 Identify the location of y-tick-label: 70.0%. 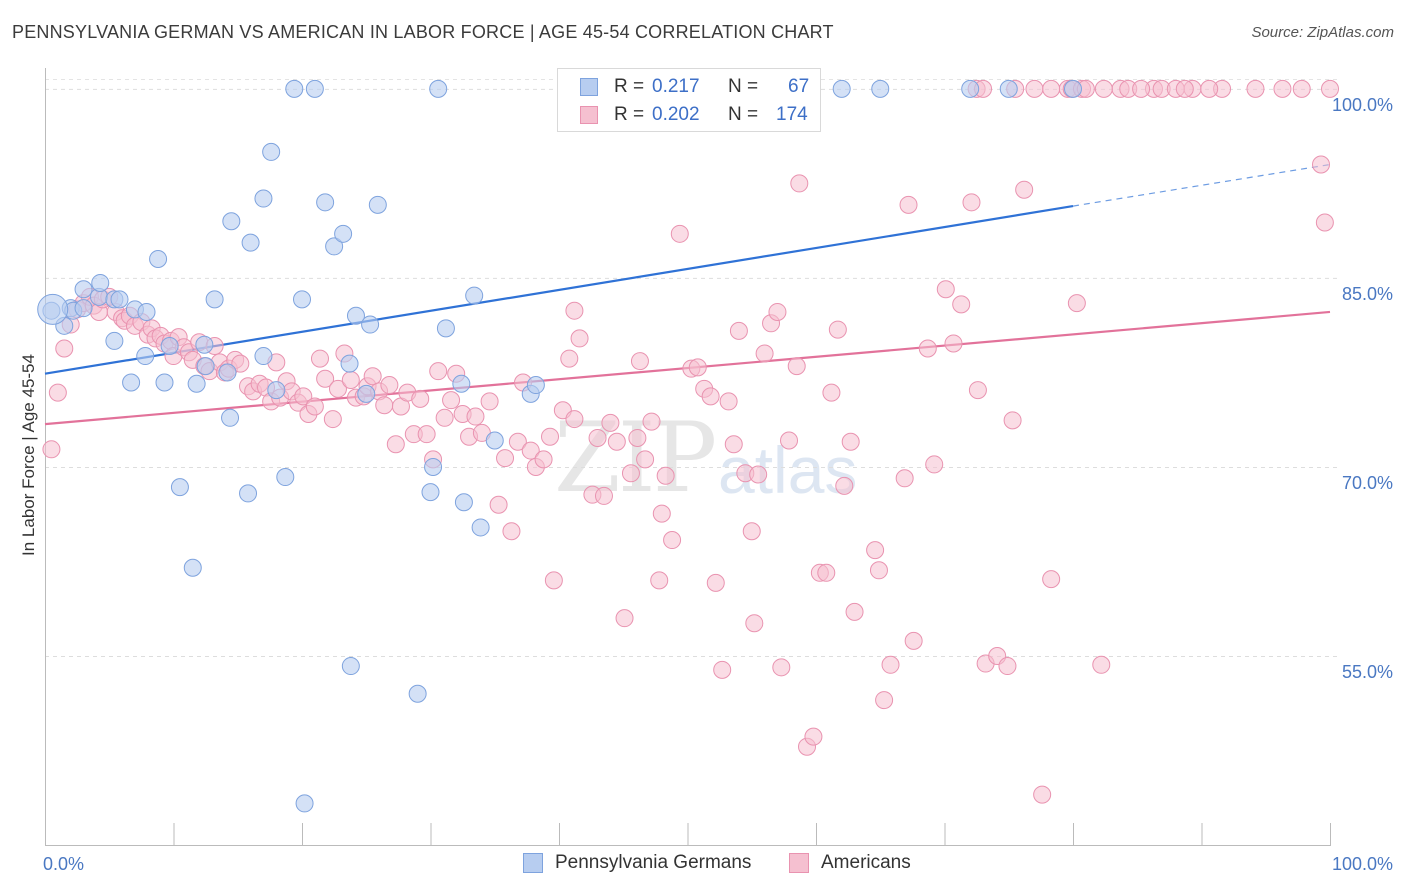
(1367, 483).